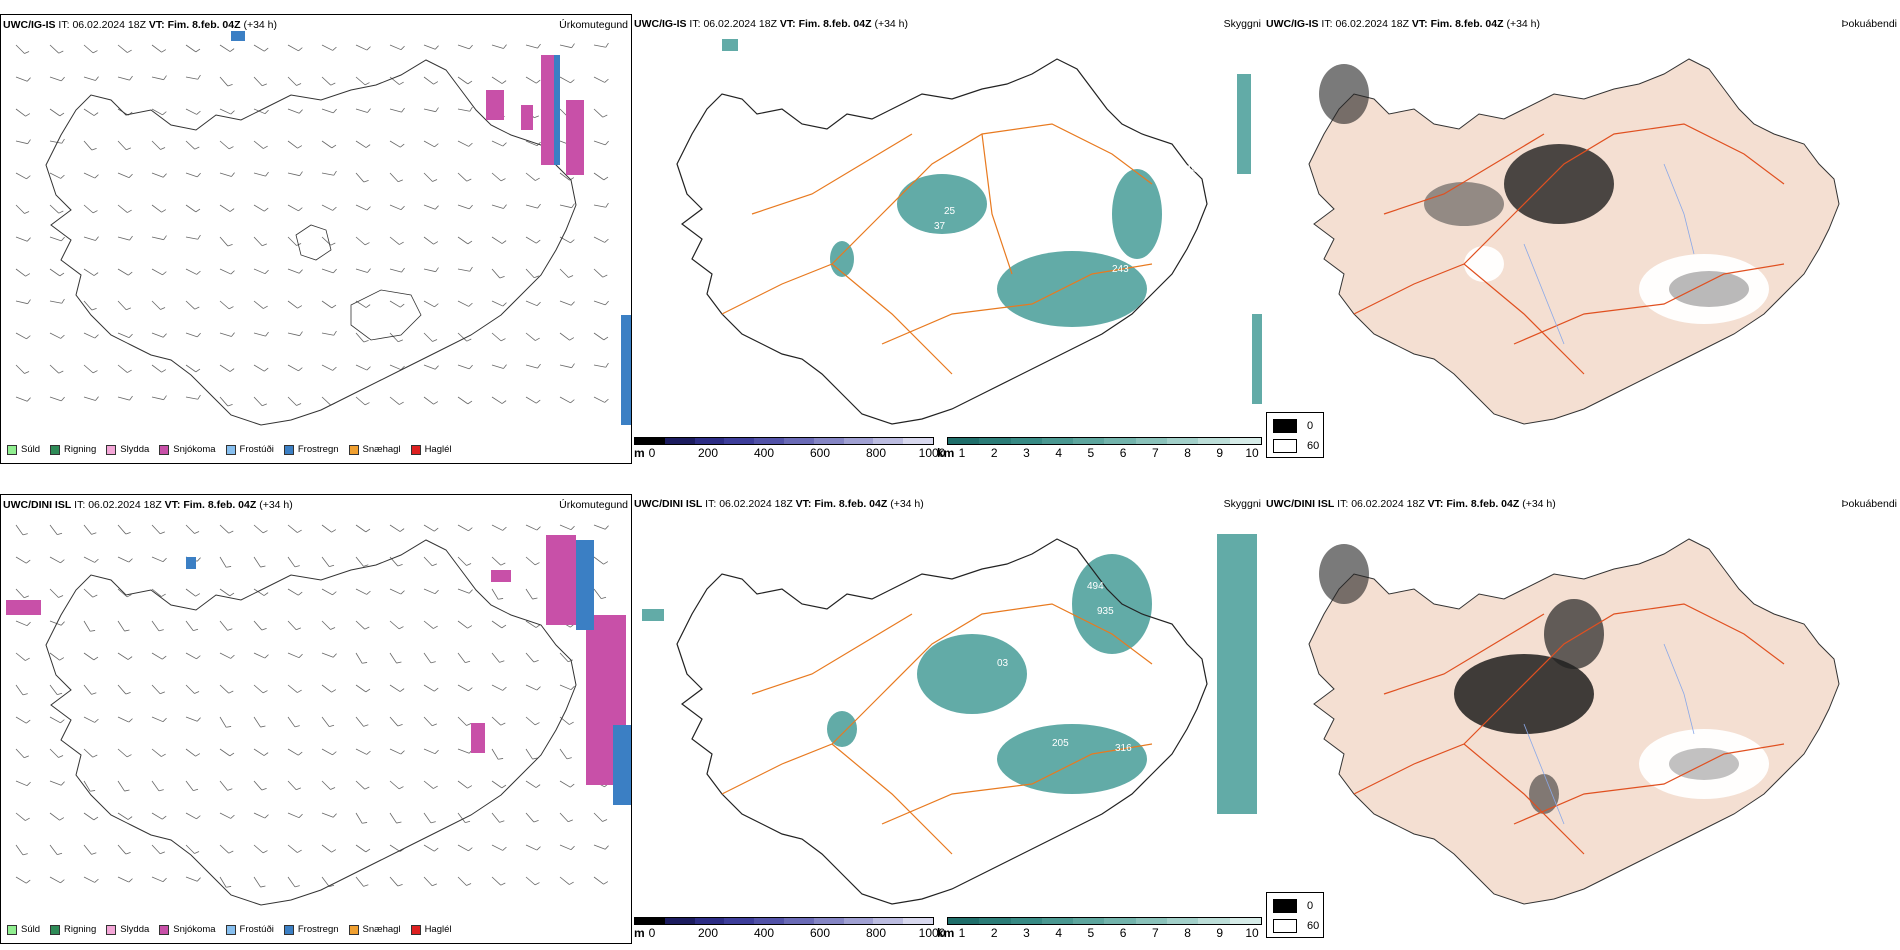  What do you see at coordinates (125, 505) in the screenshot?
I see `it-value: 06.02.2024 18Z` at bounding box center [125, 505].